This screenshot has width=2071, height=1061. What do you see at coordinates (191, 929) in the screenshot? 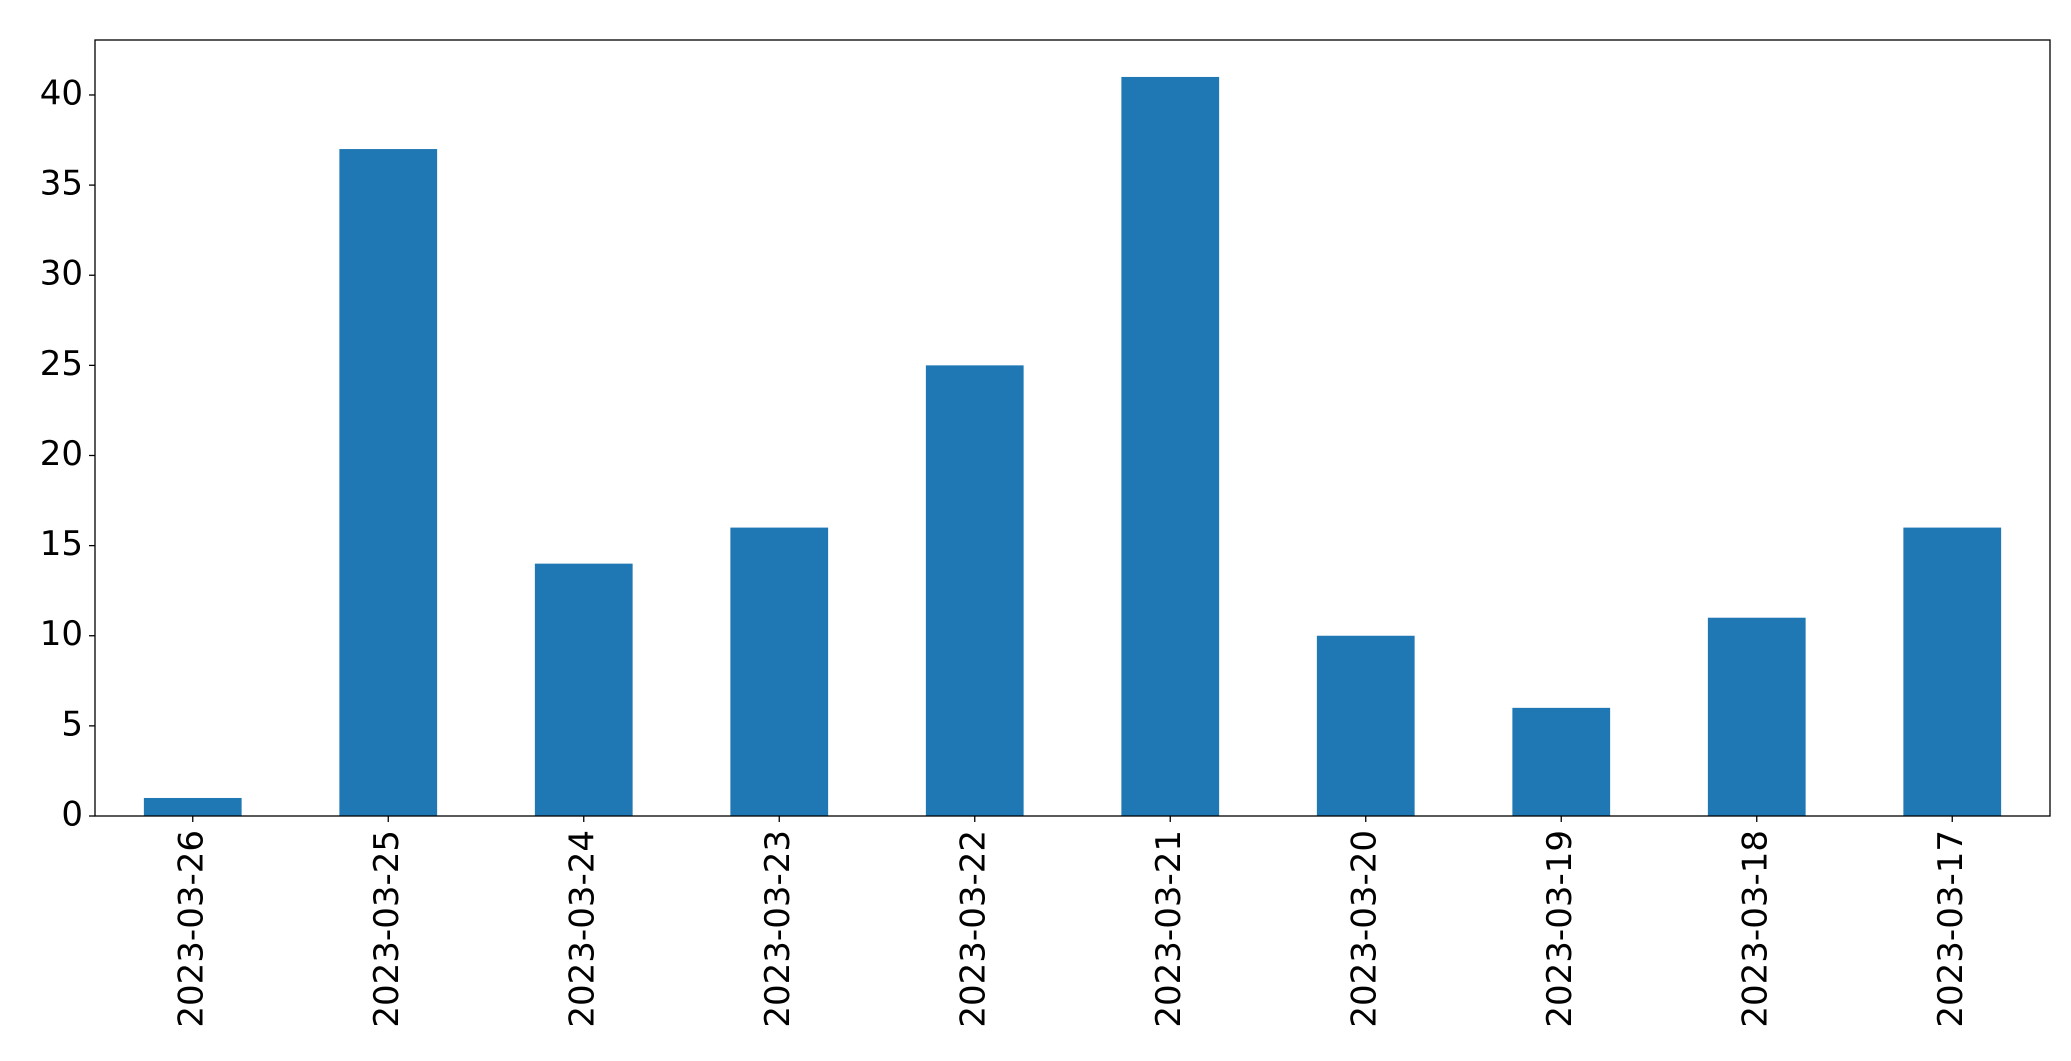
I see `x-tick-label: 2023-03-26` at bounding box center [191, 929].